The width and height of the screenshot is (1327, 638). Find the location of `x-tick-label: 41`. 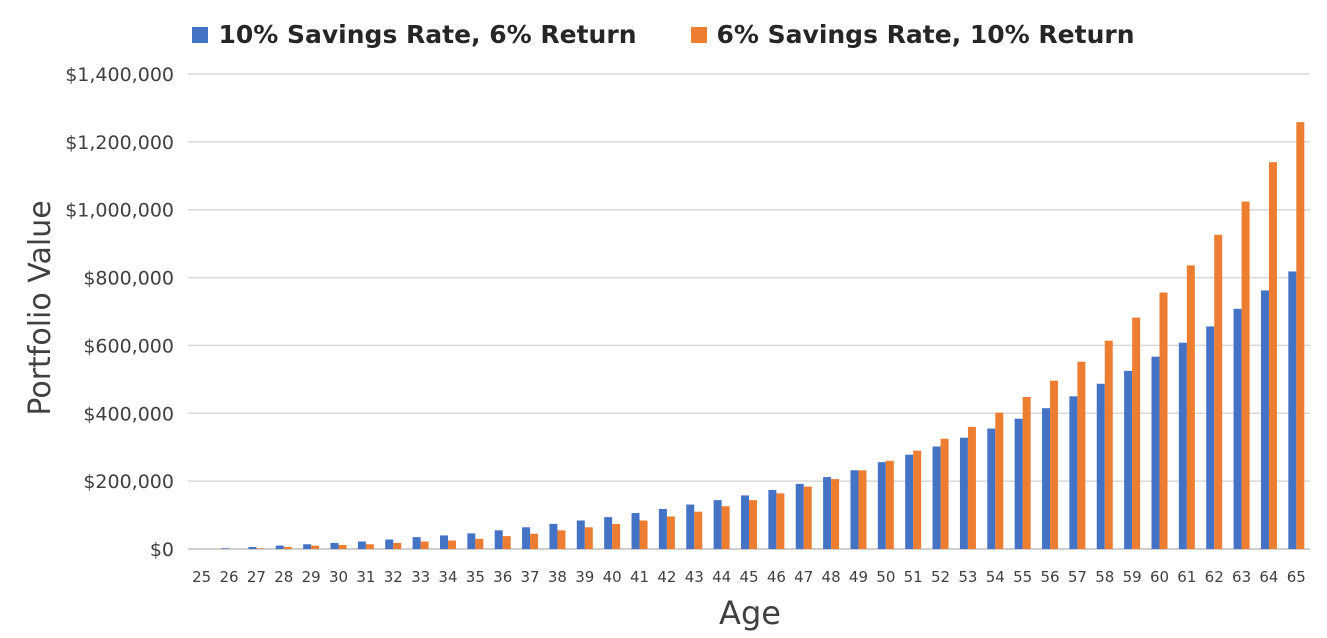

x-tick-label: 41 is located at coordinates (639, 577).